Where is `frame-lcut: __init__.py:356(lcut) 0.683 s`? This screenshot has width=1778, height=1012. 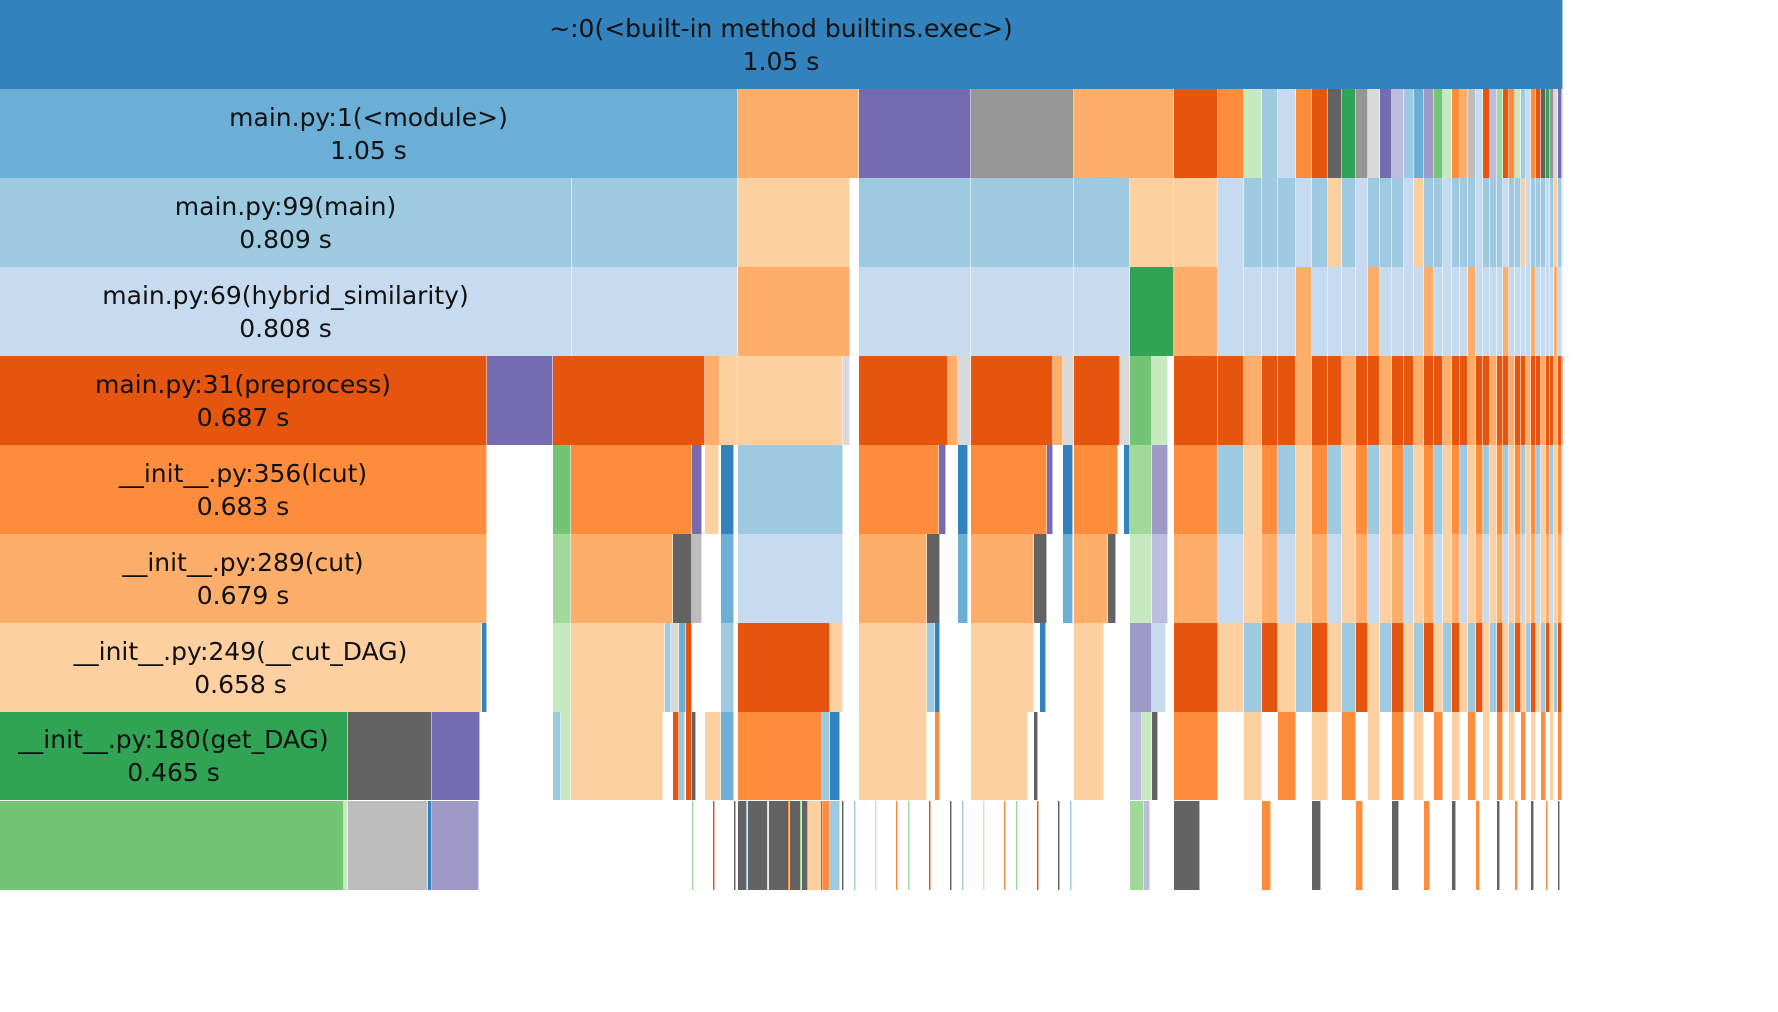 frame-lcut: __init__.py:356(lcut) 0.683 s is located at coordinates (243, 489).